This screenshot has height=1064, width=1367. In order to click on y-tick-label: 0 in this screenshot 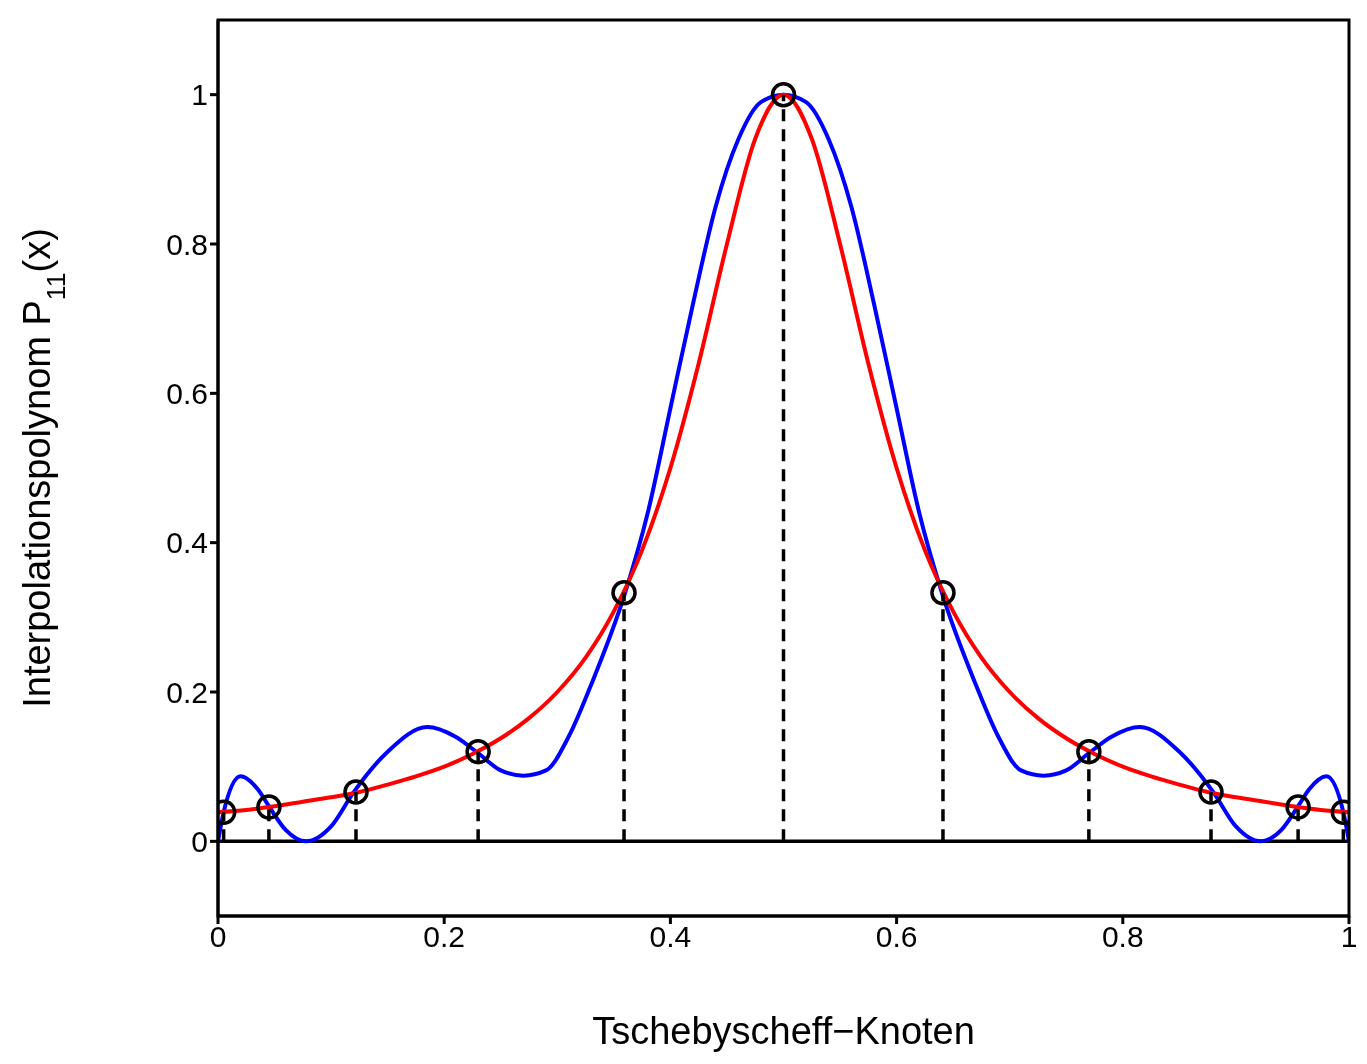, I will do `click(199, 841)`.